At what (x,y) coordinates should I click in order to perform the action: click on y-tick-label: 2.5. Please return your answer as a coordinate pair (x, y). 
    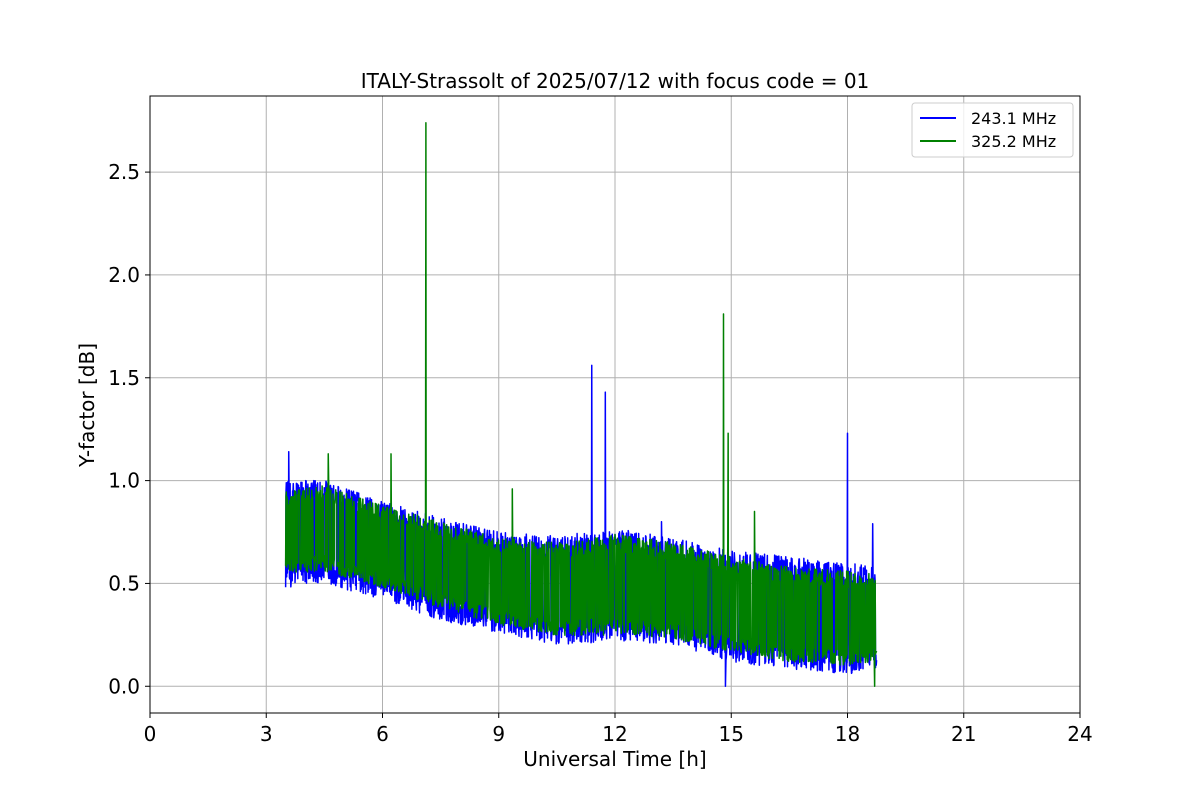
    Looking at the image, I should click on (124, 172).